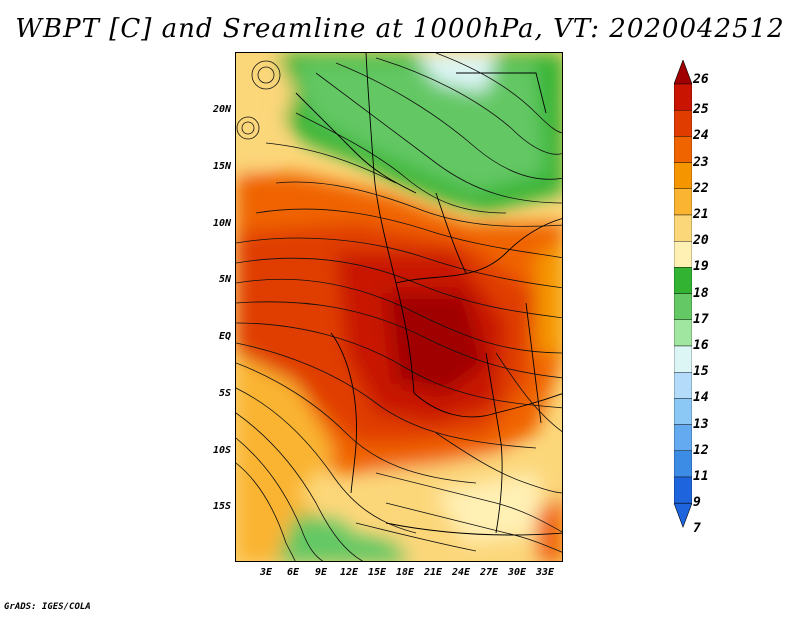 This screenshot has height=618, width=800. Describe the element at coordinates (293, 572) in the screenshot. I see `lon-label-6e: 6E` at that location.